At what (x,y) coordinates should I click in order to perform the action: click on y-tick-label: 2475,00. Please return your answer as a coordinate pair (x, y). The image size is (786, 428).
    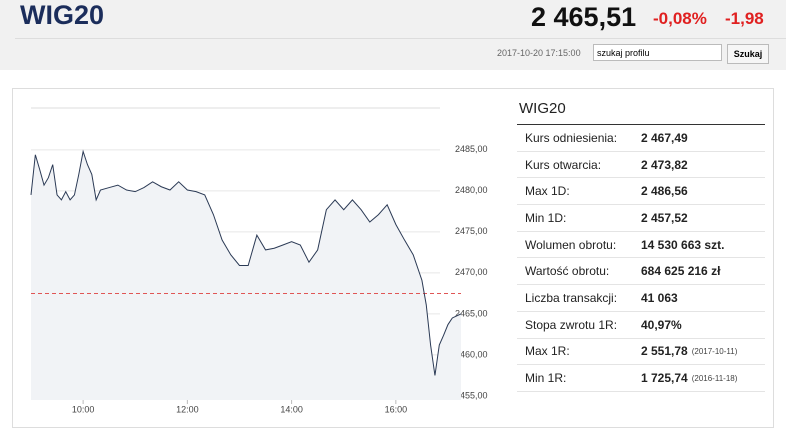
    Looking at the image, I should click on (471, 231).